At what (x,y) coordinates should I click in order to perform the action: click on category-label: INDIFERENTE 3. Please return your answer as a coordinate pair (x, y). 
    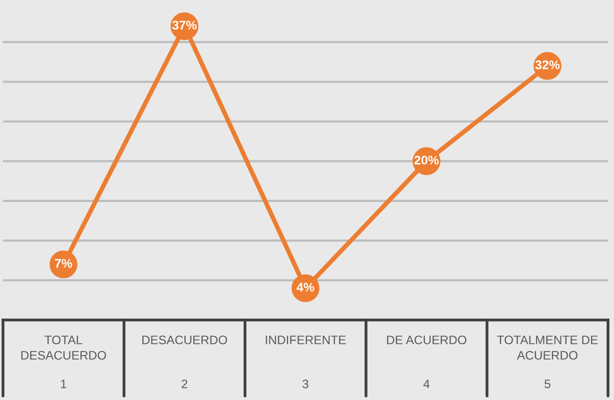
    Looking at the image, I should click on (306, 362).